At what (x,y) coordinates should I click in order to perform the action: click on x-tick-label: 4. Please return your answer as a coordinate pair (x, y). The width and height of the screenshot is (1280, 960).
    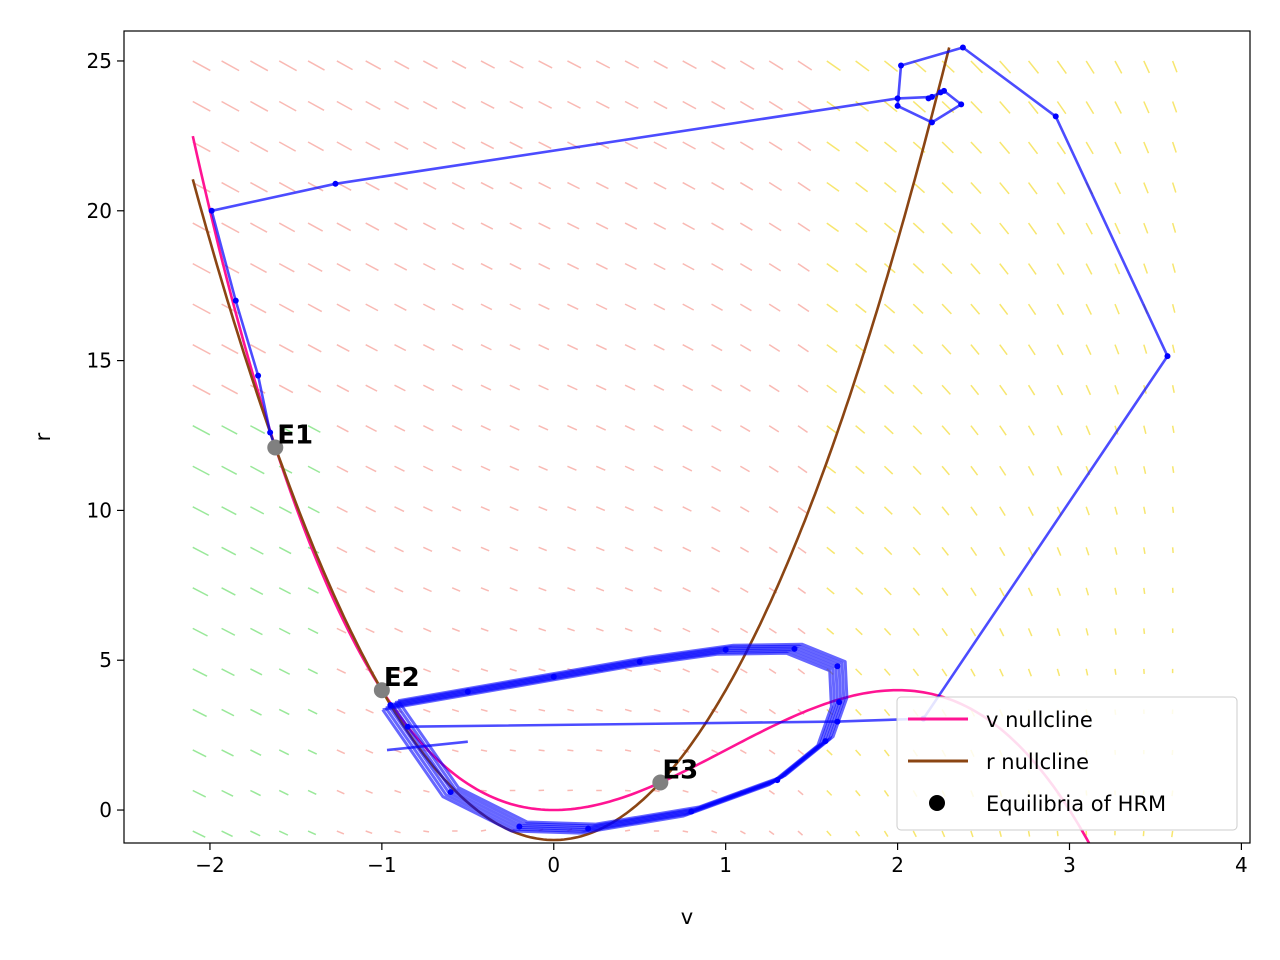
    Looking at the image, I should click on (1241, 865).